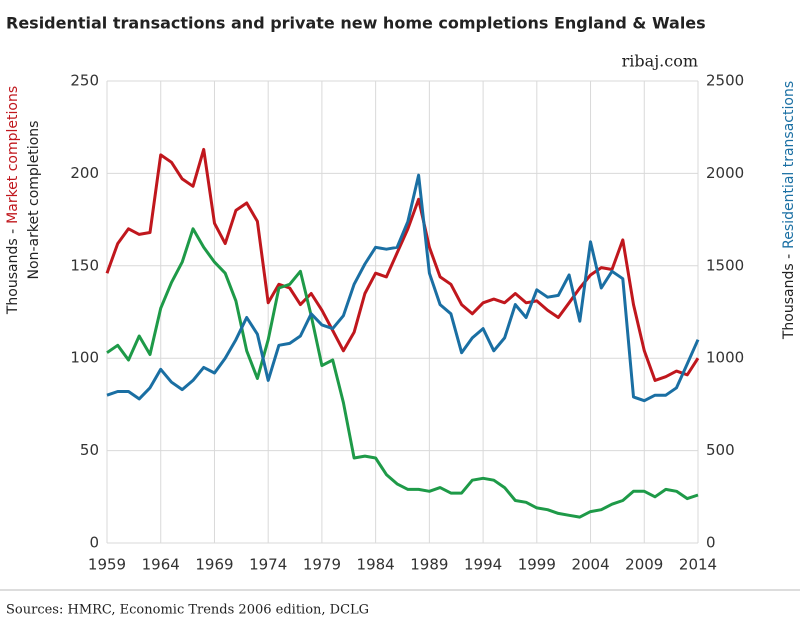  Describe the element at coordinates (725, 81) in the screenshot. I see `y2-tick-label: 2500` at that location.